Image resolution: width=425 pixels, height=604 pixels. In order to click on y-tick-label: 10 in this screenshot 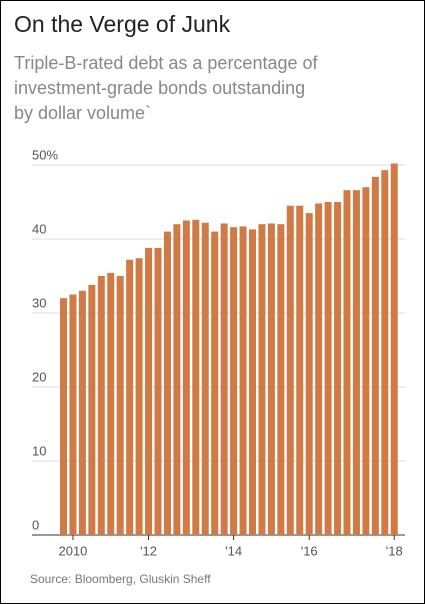, I will do `click(39, 450)`.